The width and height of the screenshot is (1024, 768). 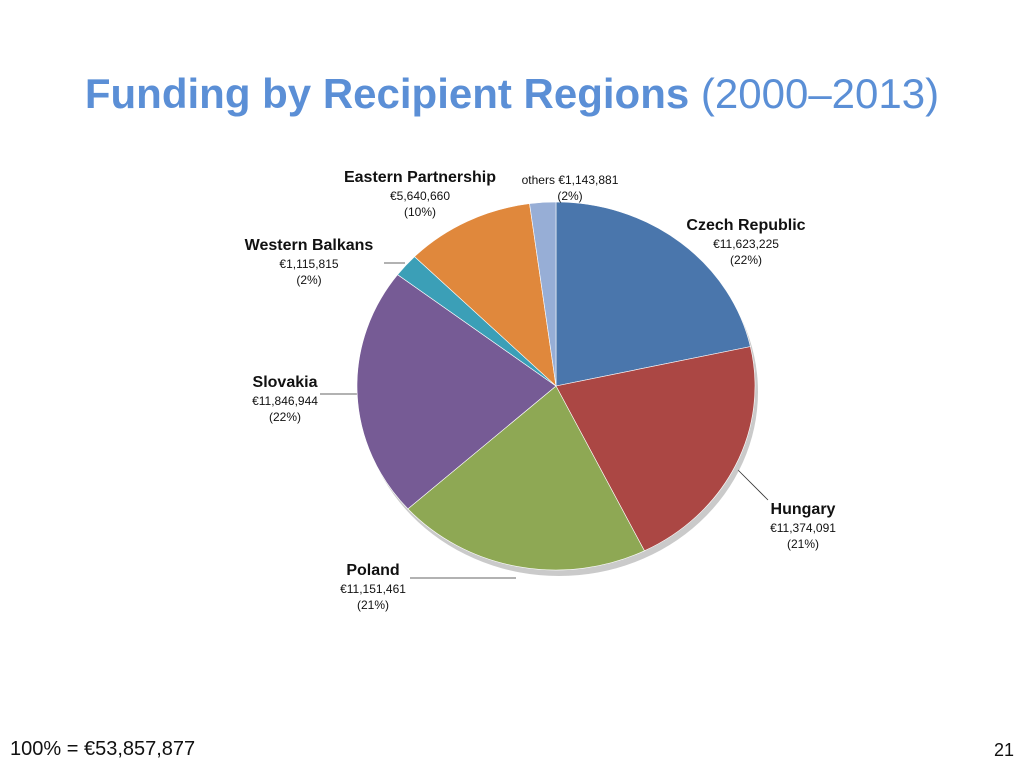 I want to click on data-label-western-balkans: Western Balkans €1,115,815 (2%), so click(x=309, y=262).